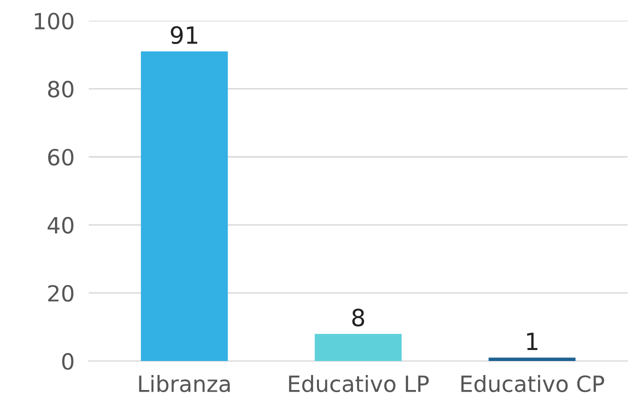 The image size is (634, 415). Describe the element at coordinates (61, 225) in the screenshot. I see `y-tick-label: 40` at that location.